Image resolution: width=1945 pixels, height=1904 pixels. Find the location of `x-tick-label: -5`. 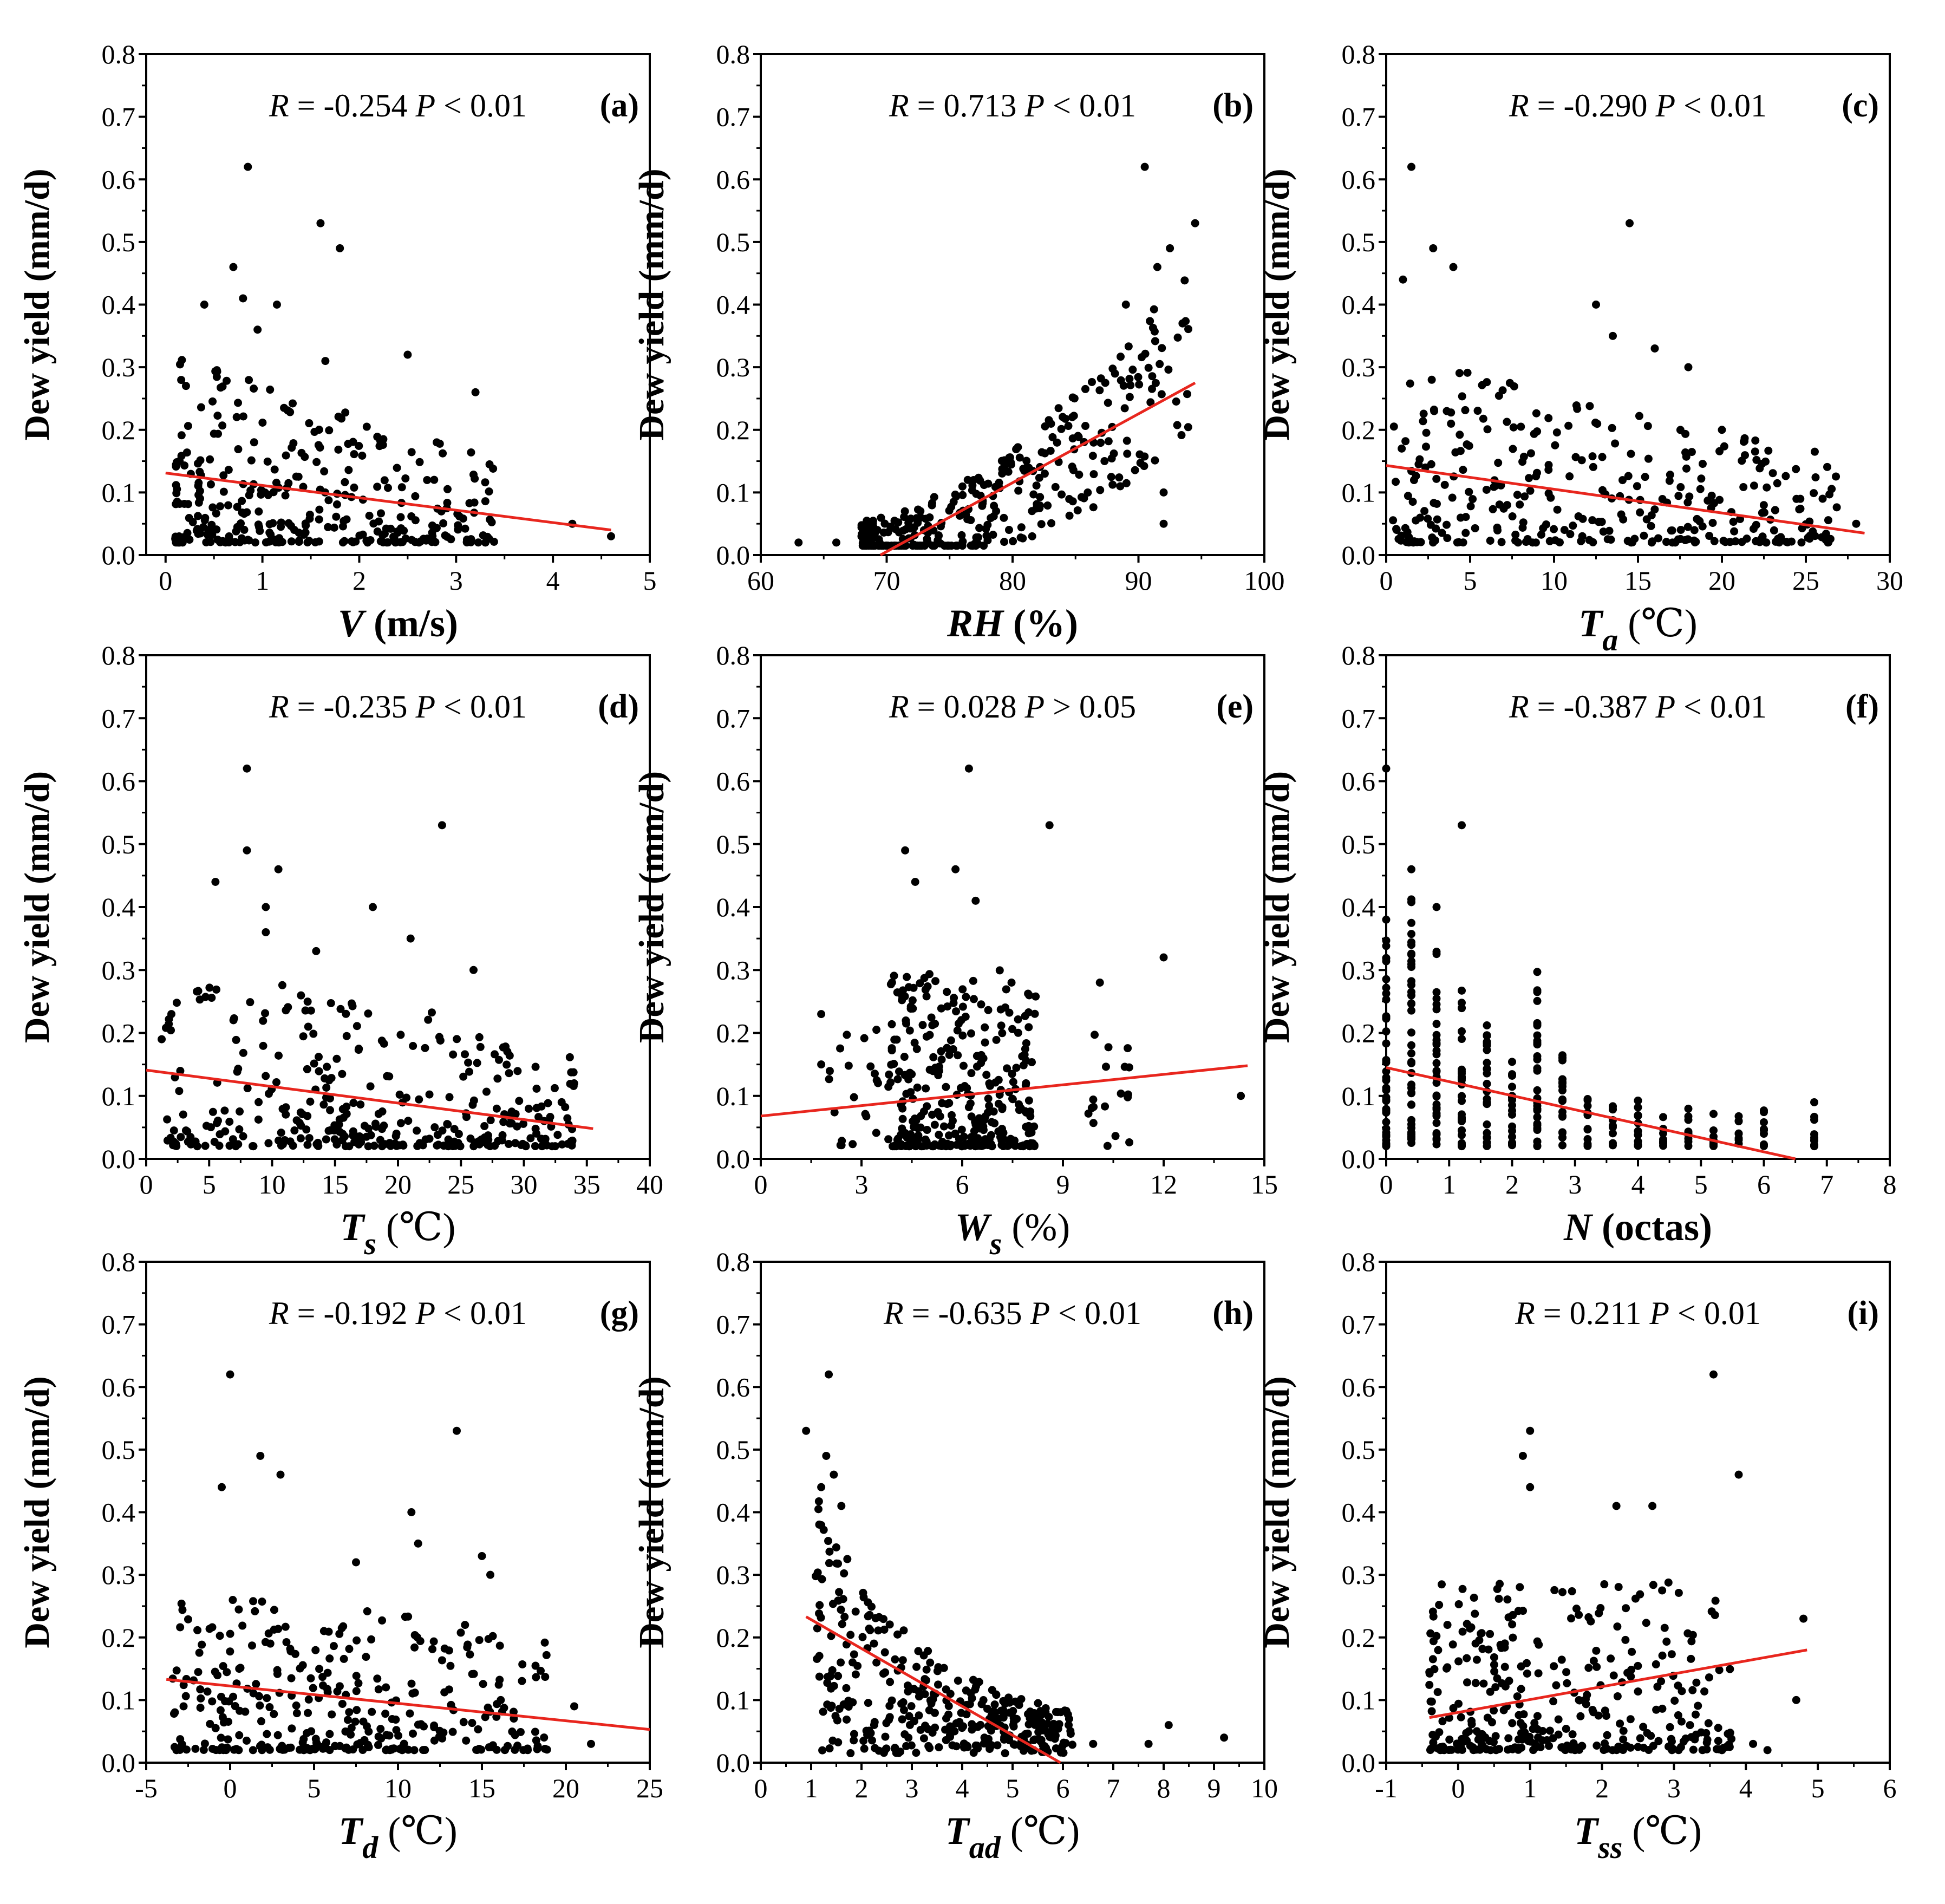

x-tick-label: -5 is located at coordinates (147, 1788).